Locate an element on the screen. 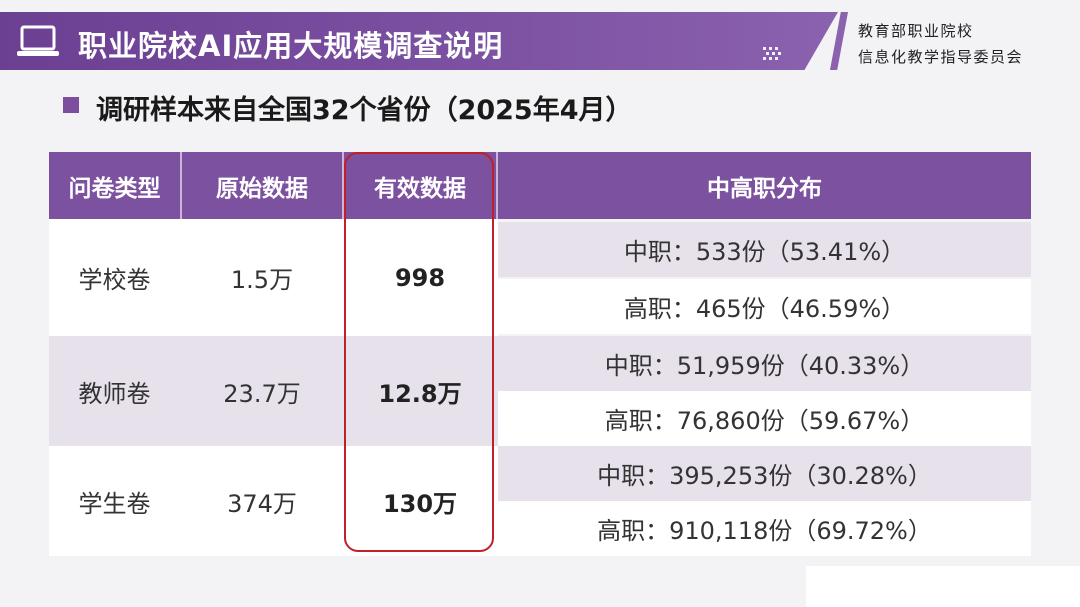 This screenshot has width=1080, height=607. row-band-student is located at coordinates (273, 501).